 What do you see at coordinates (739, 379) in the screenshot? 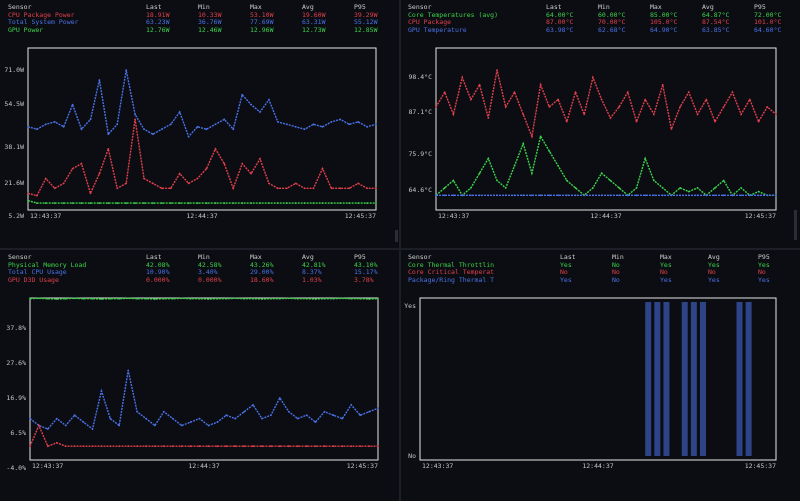
I see `throttle-bar` at bounding box center [739, 379].